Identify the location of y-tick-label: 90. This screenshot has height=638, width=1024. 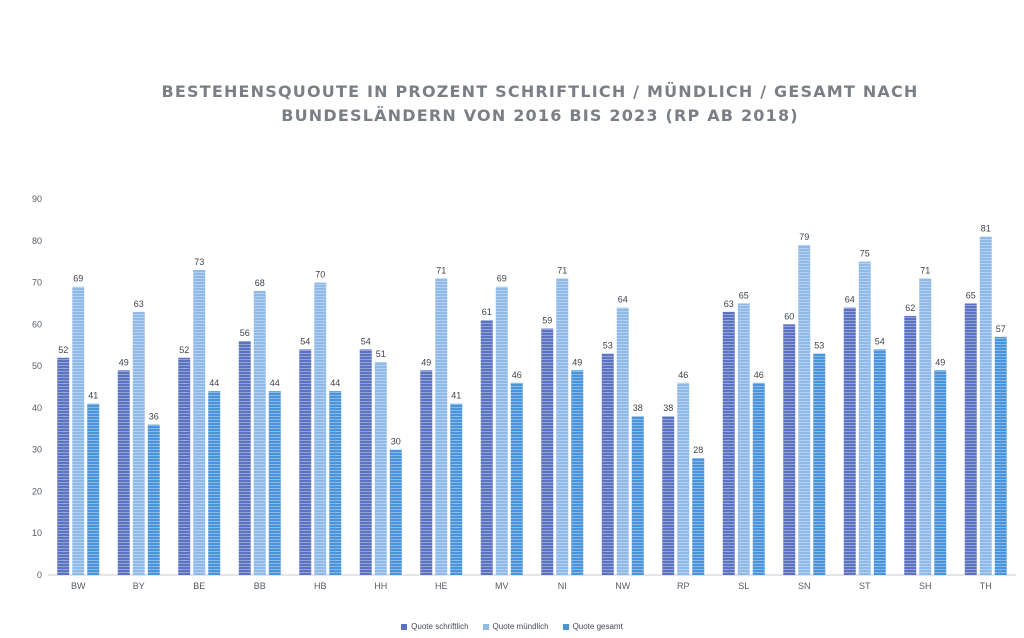
(37, 199).